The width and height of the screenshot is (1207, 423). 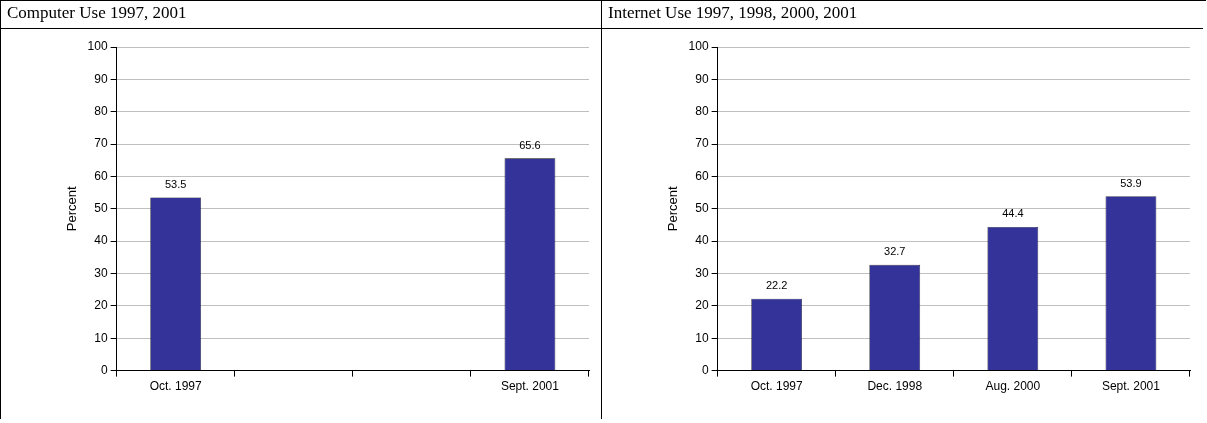 What do you see at coordinates (895, 251) in the screenshot?
I see `data-label: 32.7` at bounding box center [895, 251].